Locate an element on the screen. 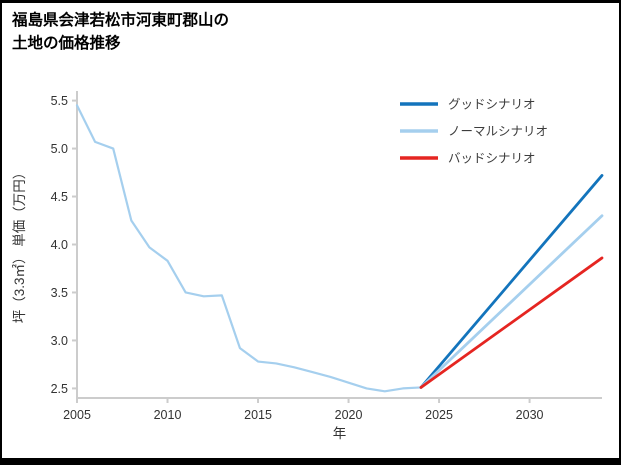  legend-label-normal: ノーマルシナリオ is located at coordinates (498, 132).